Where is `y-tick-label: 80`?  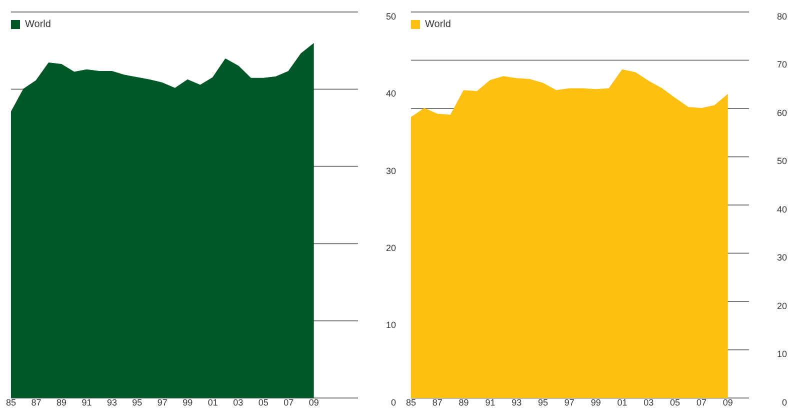
y-tick-label: 80 is located at coordinates (781, 16).